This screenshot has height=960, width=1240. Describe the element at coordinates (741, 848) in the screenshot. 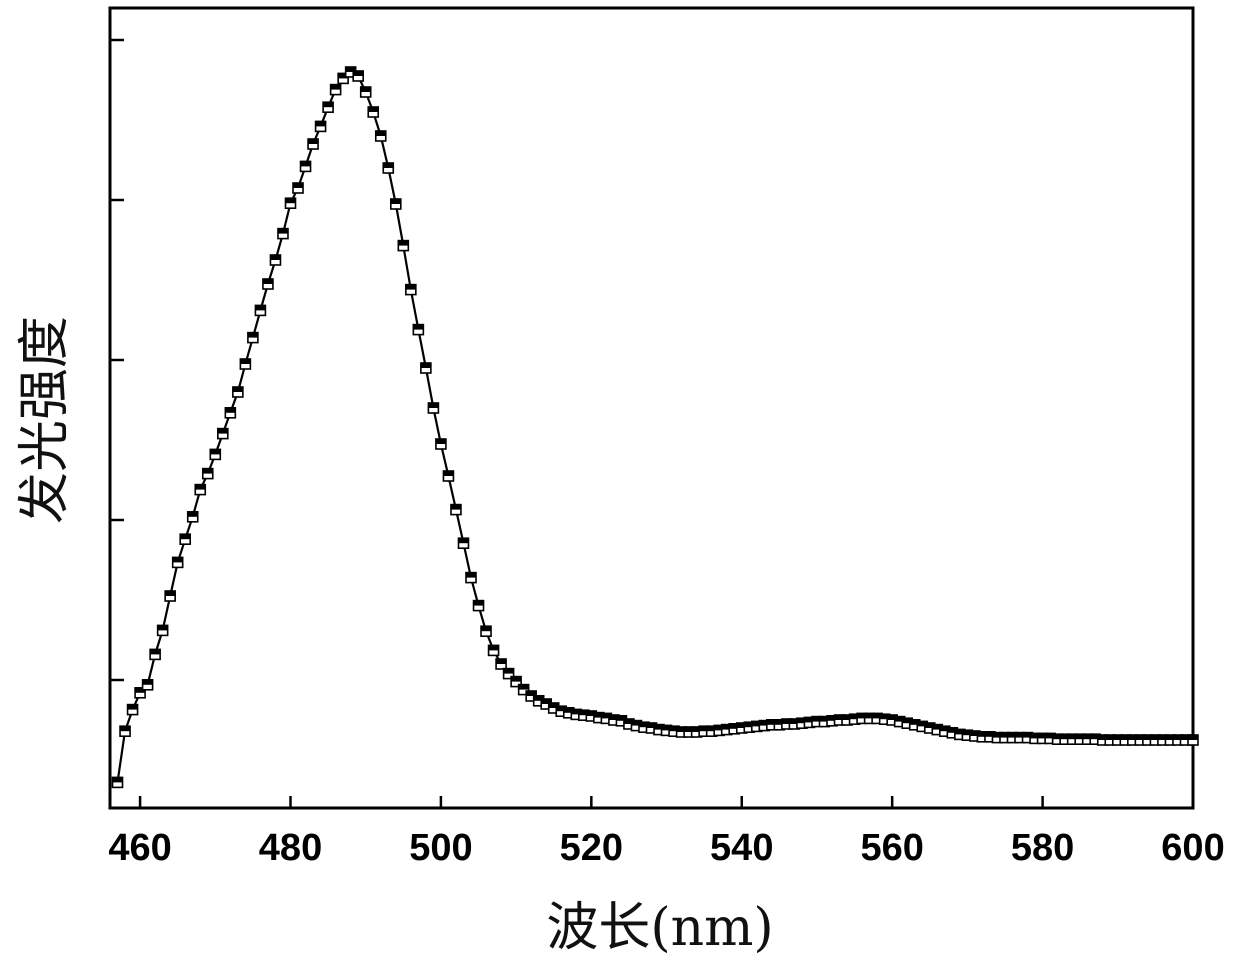

I see `x-tick-label: 540` at that location.